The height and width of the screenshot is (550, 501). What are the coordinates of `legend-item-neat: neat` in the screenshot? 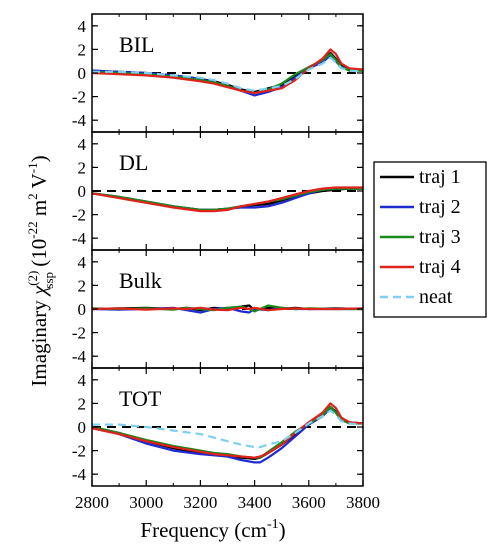 It's located at (416, 297).